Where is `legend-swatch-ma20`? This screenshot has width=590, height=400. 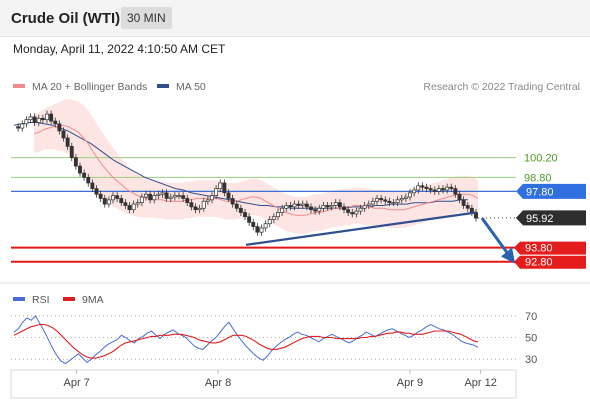 legend-swatch-ma20 is located at coordinates (19, 86).